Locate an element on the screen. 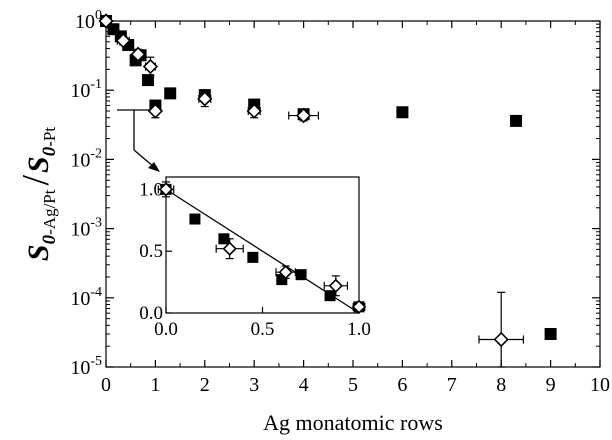  inset-x-tick-label: 0.0 is located at coordinates (166, 329).